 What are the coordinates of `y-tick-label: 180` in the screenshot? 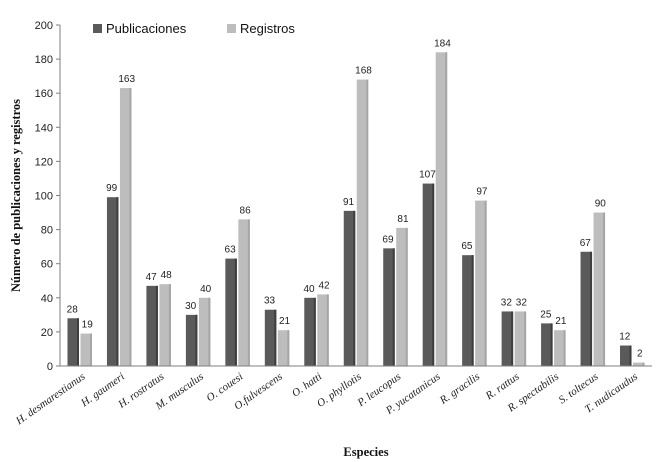 It's located at (44, 60).